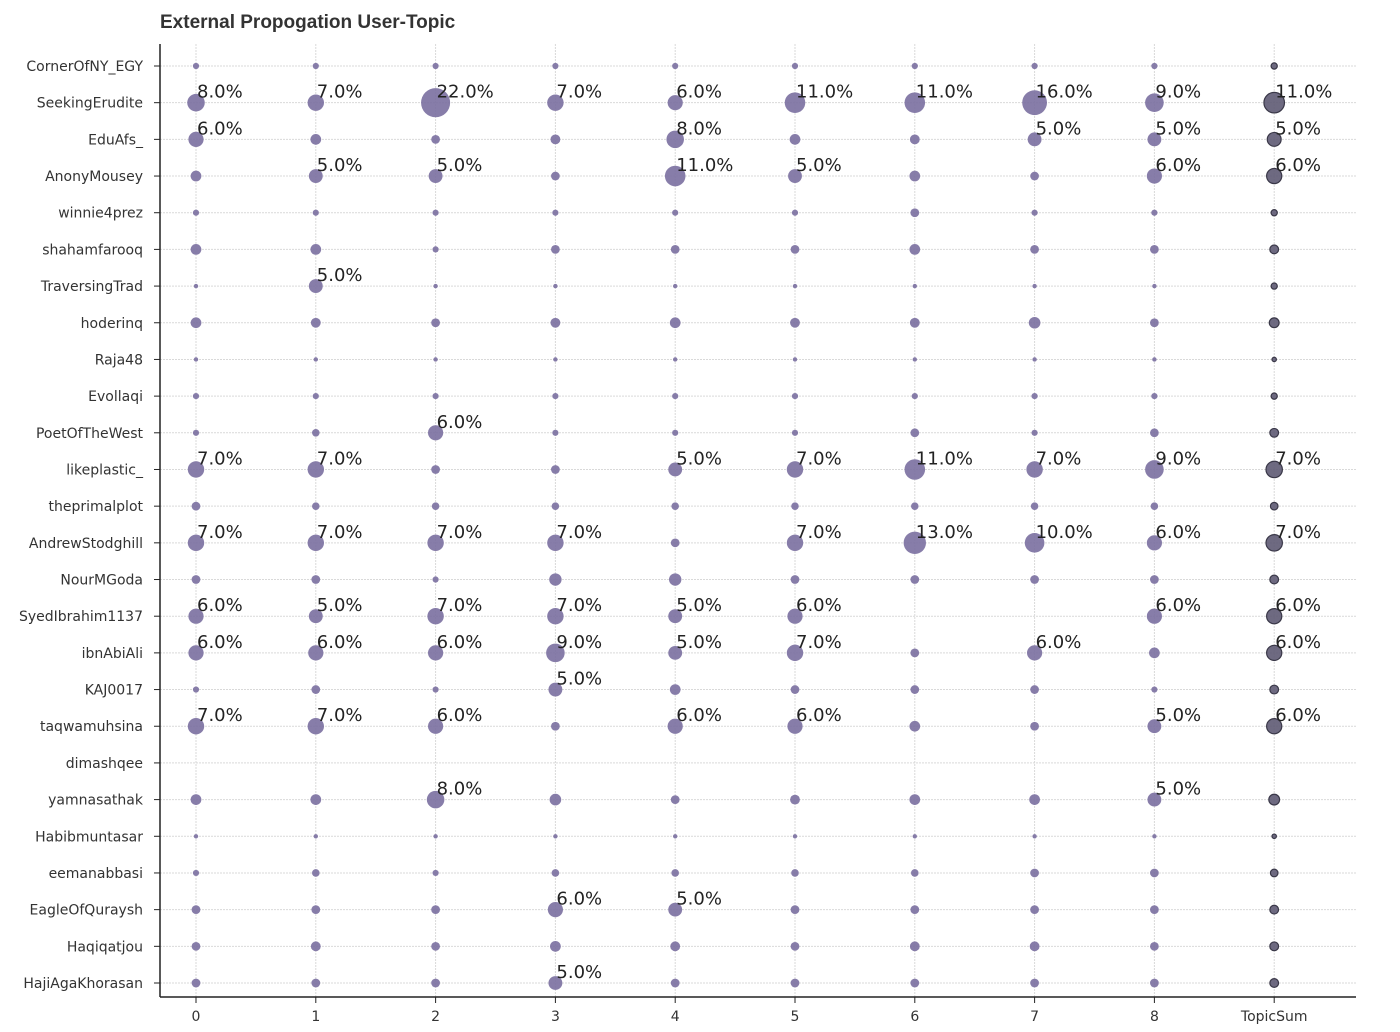 The image size is (1400, 1032). What do you see at coordinates (116, 140) in the screenshot?
I see `y-tick-label: EduAfs_` at bounding box center [116, 140].